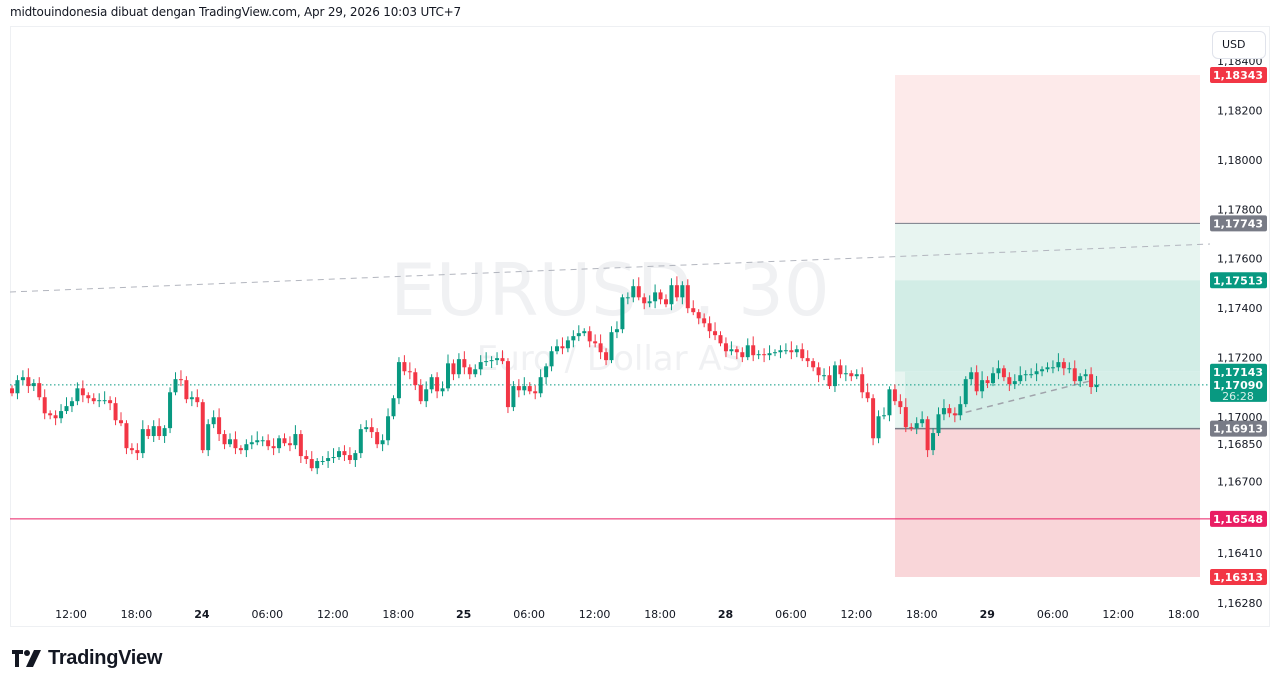  Describe the element at coordinates (1239, 45) in the screenshot. I see `currency-button: USD` at that location.